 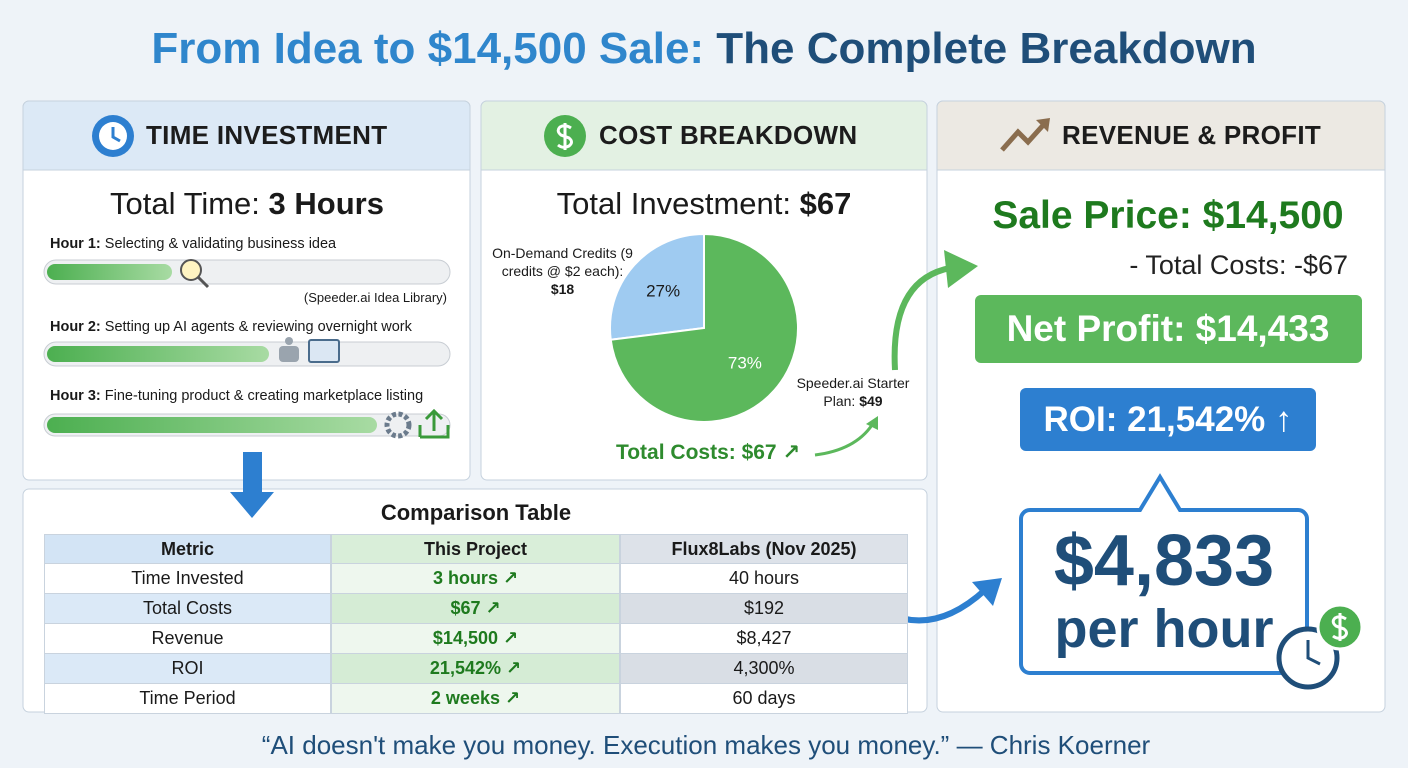 I want to click on panel-header: REVENUE & PROFIT, so click(x=1192, y=135).